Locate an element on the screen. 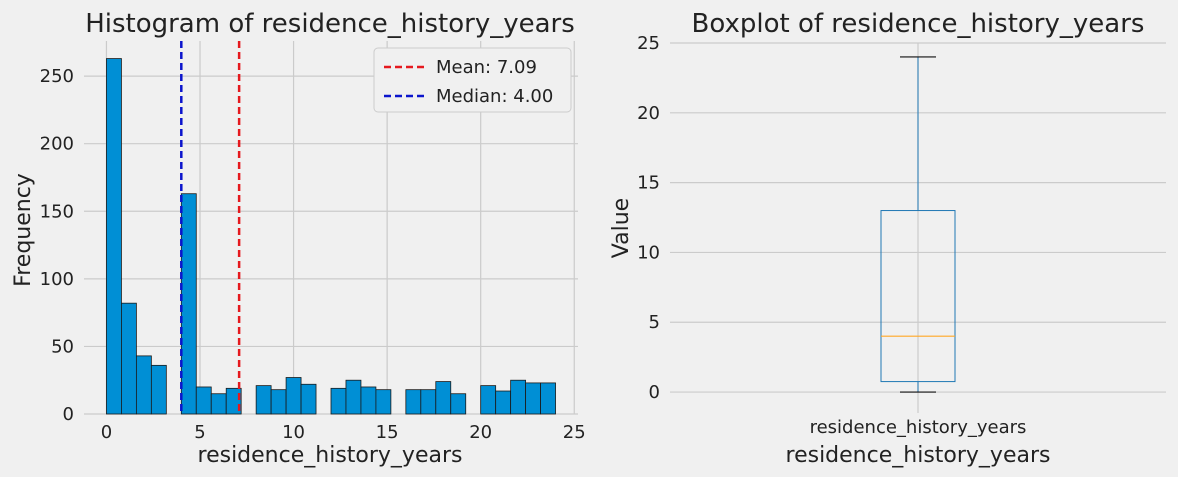 This screenshot has width=1178, height=477. boxplot-y-tick-label: 25 is located at coordinates (648, 43).